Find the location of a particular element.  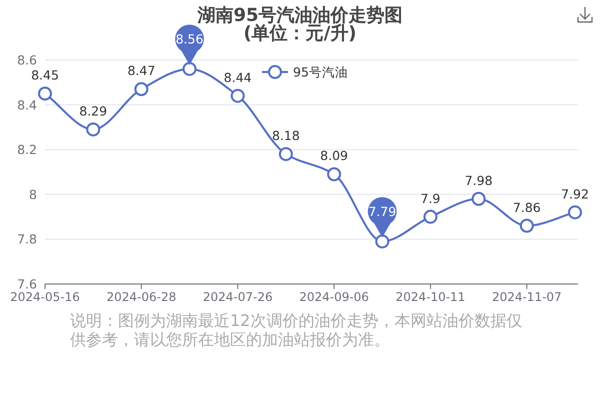

x-tick: 2024-11-07 is located at coordinates (527, 297).